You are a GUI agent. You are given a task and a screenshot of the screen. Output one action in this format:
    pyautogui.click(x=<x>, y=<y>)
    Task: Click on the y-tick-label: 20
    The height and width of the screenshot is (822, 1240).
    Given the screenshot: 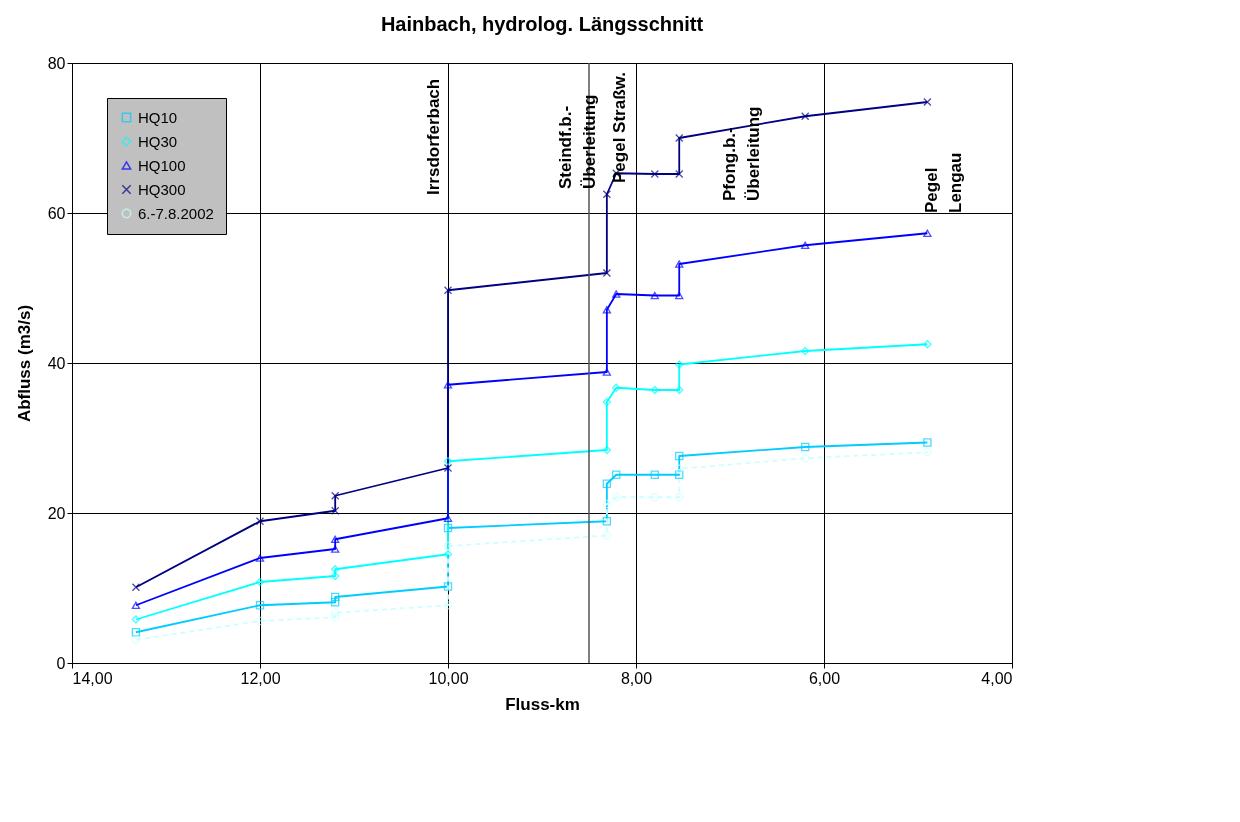 What is the action you would take?
    pyautogui.click(x=56, y=513)
    